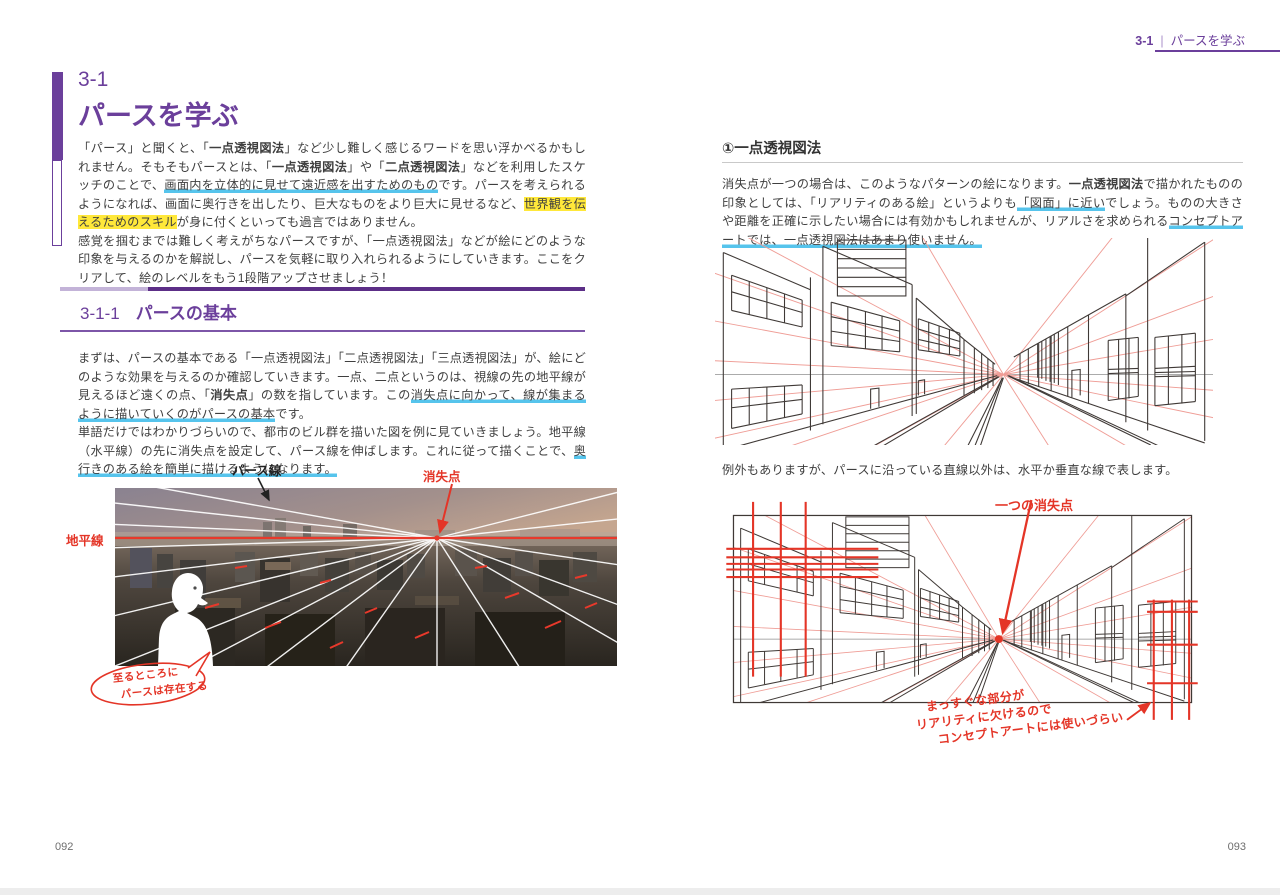  Describe the element at coordinates (85, 541) in the screenshot. I see `horizon-label: 地平線` at that location.